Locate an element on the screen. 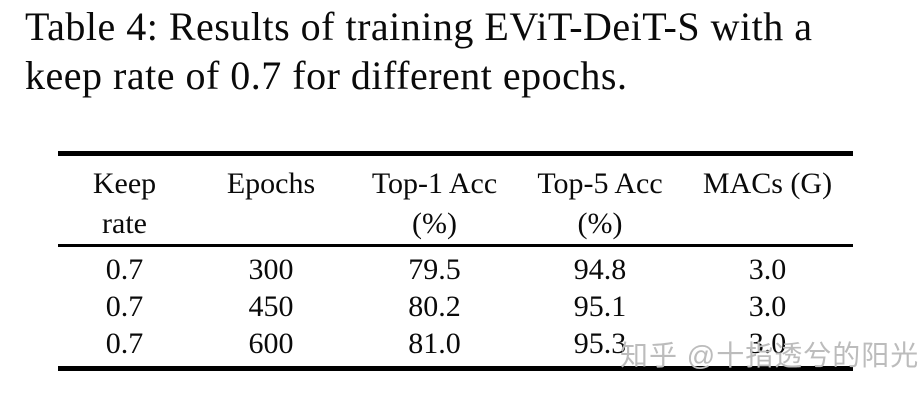 This screenshot has width=924, height=402. caption-line-2: keep rate of 0.7 for different epochs. is located at coordinates (326, 75).